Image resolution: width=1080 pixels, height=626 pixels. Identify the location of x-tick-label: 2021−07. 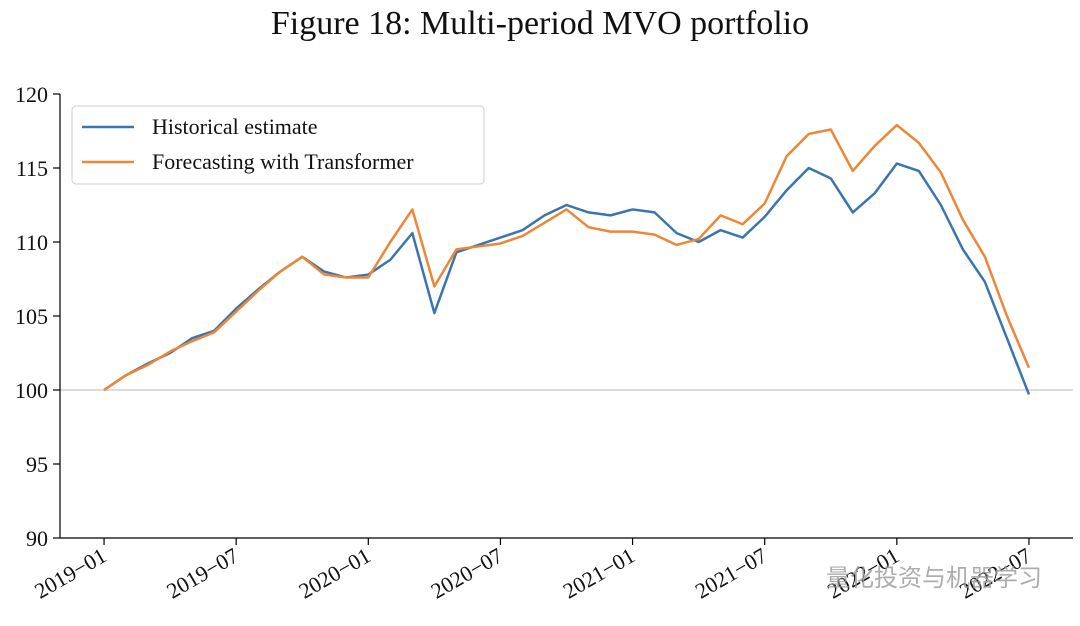
(731, 573).